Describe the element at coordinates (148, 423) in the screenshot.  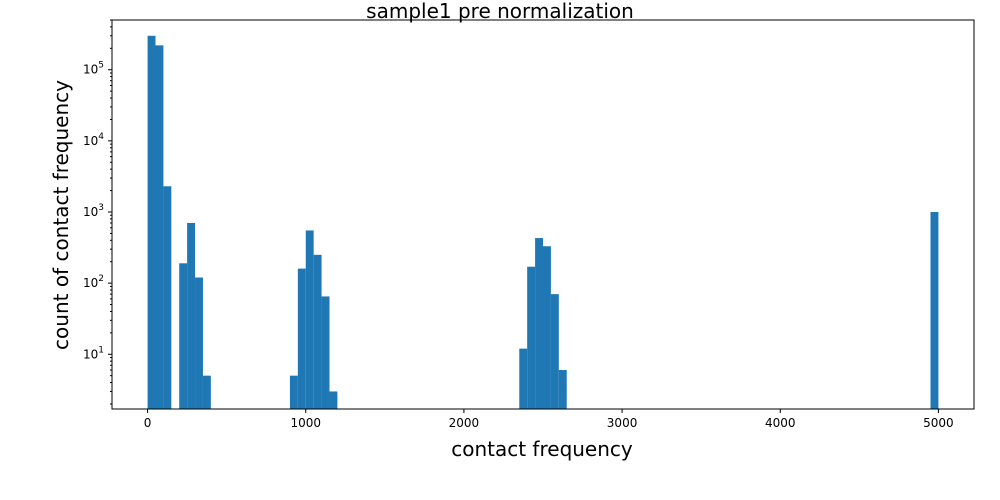
I see `x-tick-label: 0` at that location.